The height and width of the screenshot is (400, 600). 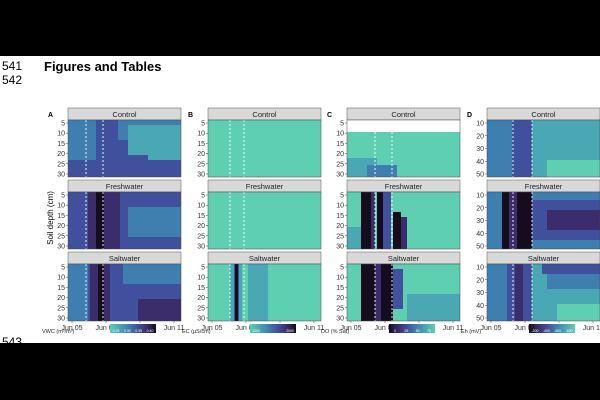 What do you see at coordinates (196, 332) in the screenshot?
I see `legend-title: EC (µS/cm)` at bounding box center [196, 332].